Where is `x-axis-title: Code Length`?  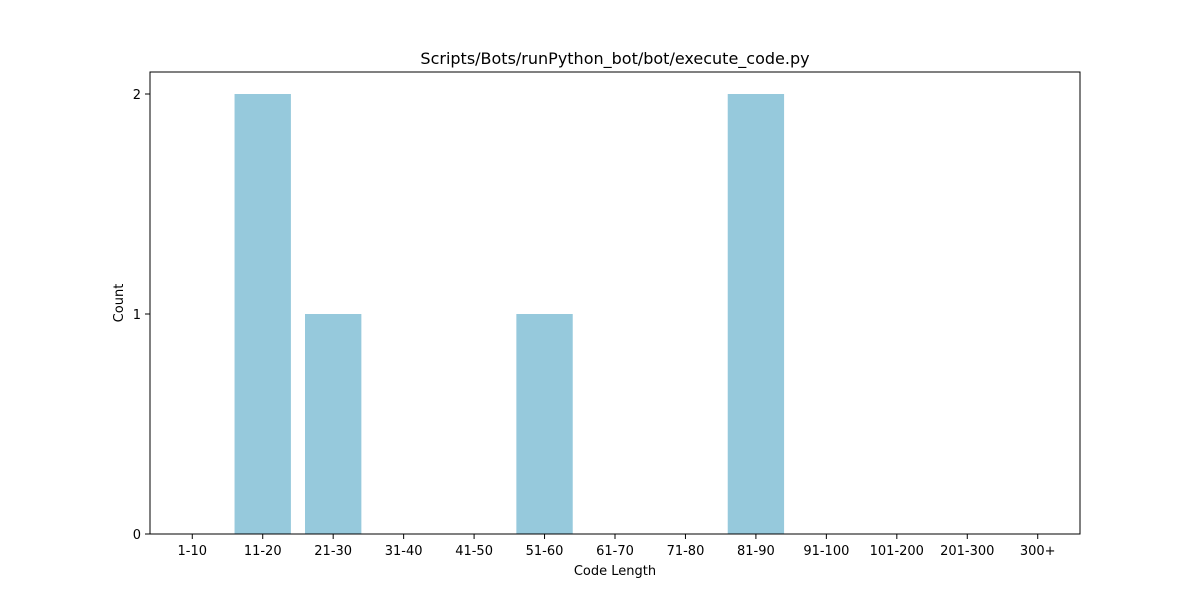
x-axis-title: Code Length is located at coordinates (615, 571).